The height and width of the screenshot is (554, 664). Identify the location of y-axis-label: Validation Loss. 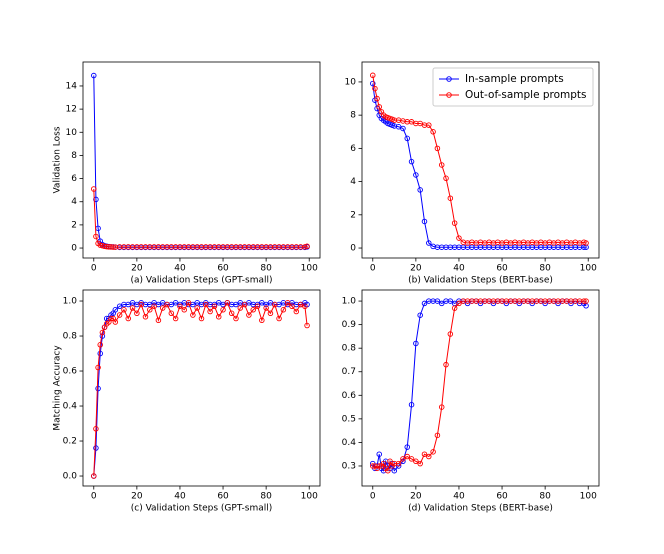
(58, 159).